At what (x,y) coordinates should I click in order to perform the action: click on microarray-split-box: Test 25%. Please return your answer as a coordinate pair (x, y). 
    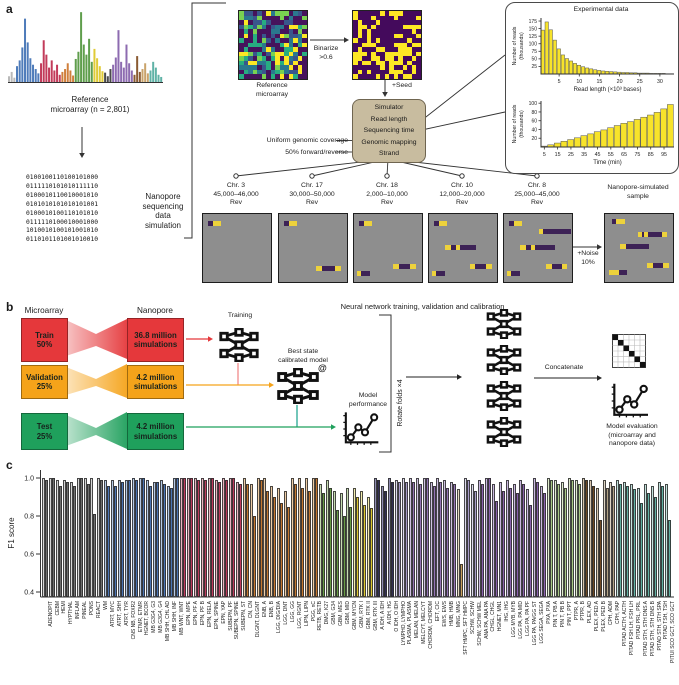
    Looking at the image, I should click on (44, 431).